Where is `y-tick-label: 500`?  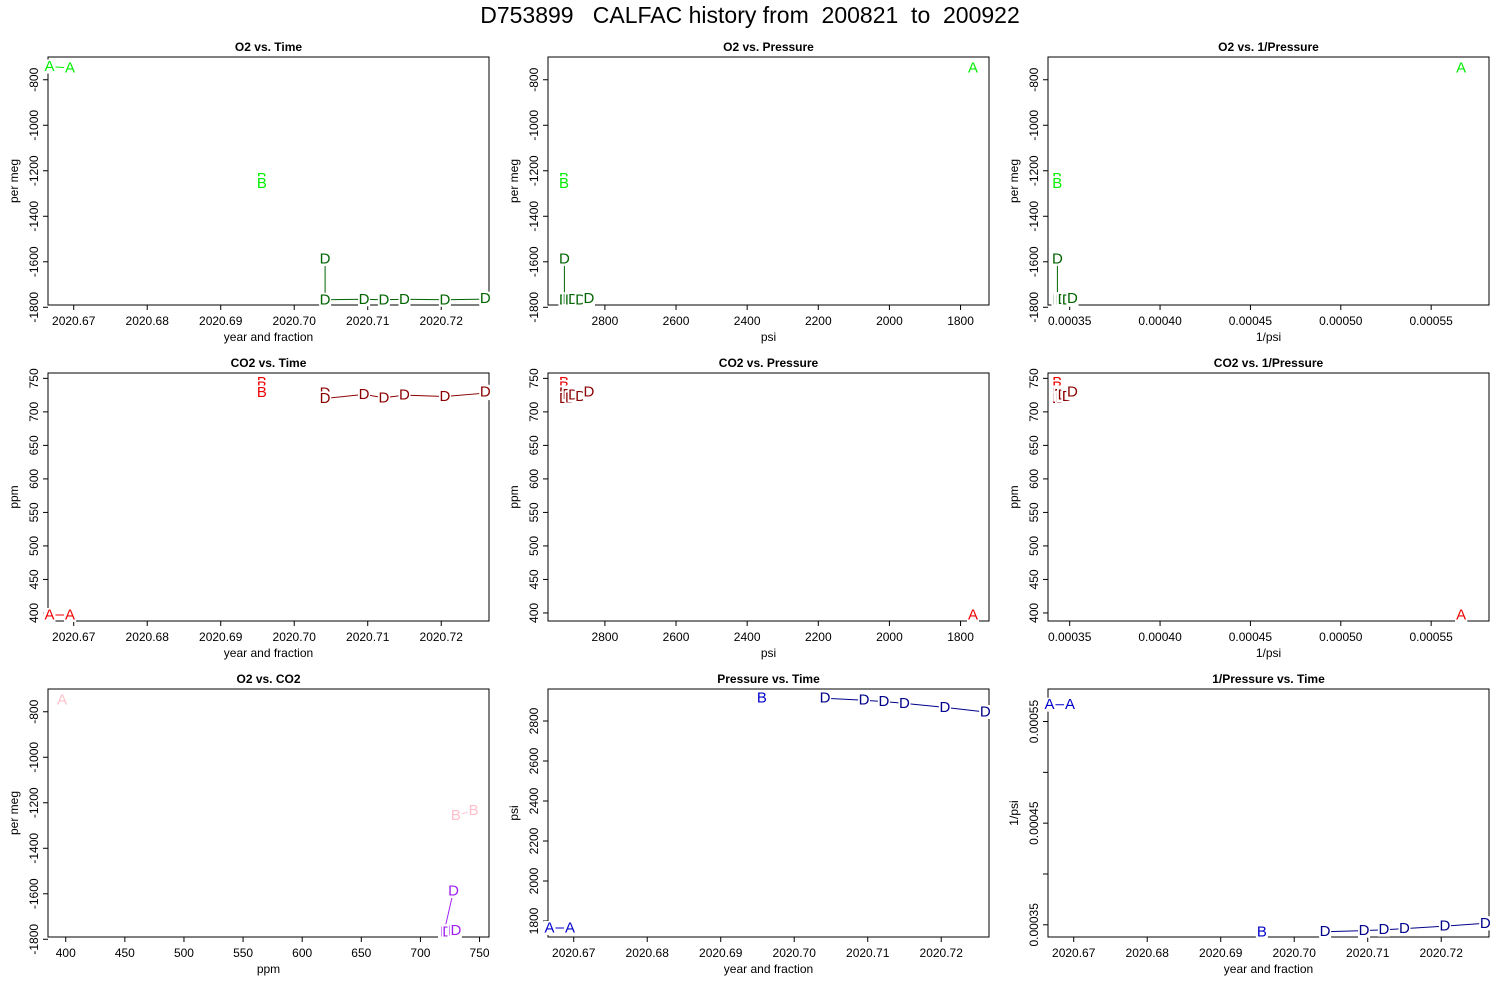
y-tick-label: 500 is located at coordinates (34, 546).